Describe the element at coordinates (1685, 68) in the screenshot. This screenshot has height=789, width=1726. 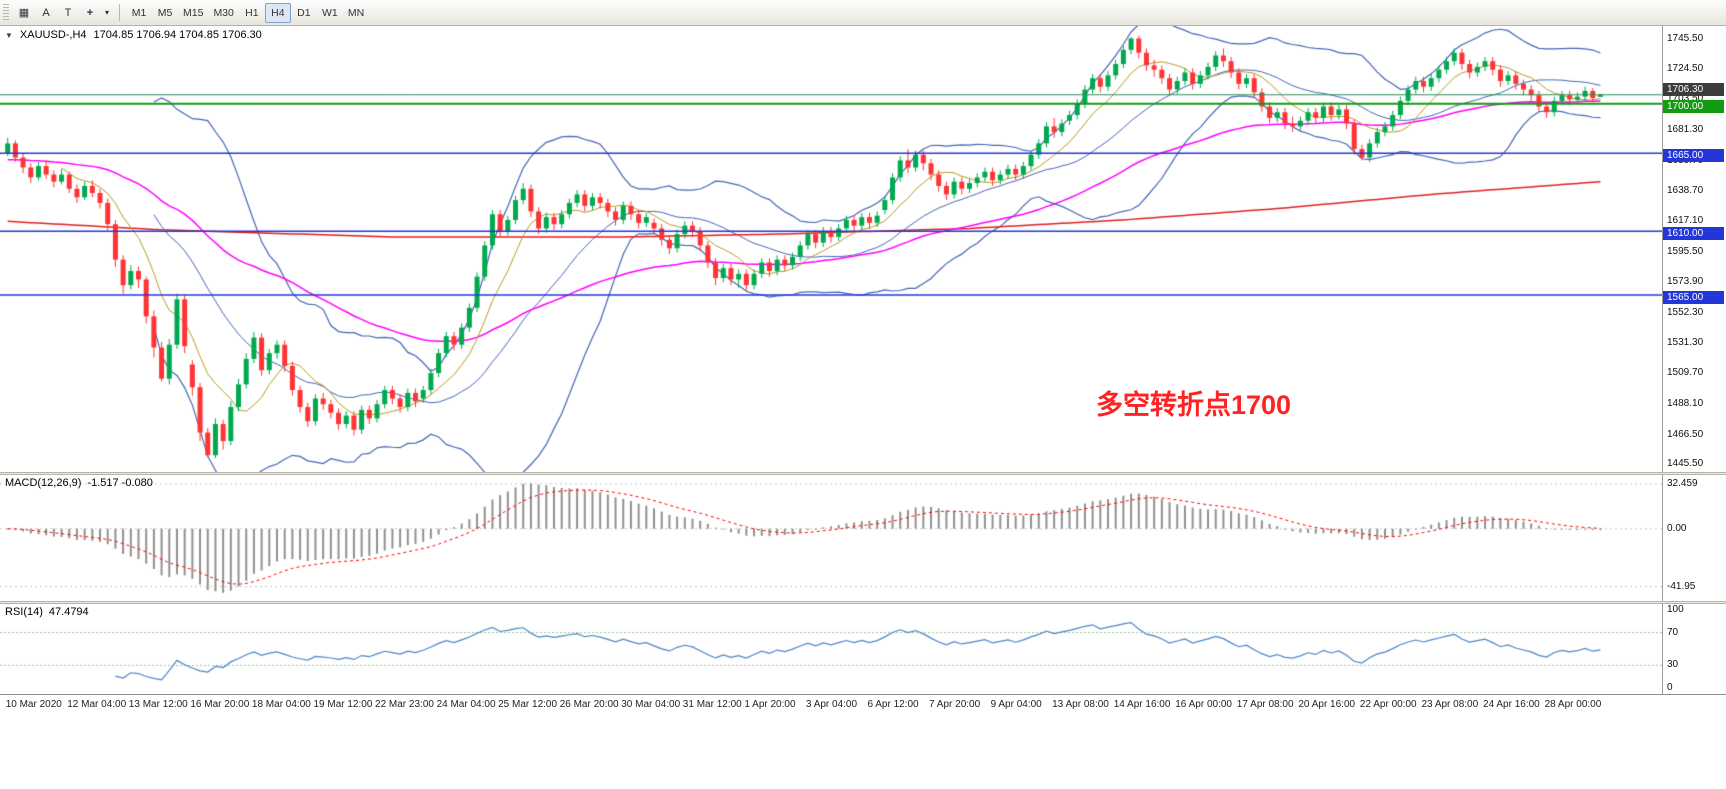
I see `price-tick-label: 1724.50` at that location.